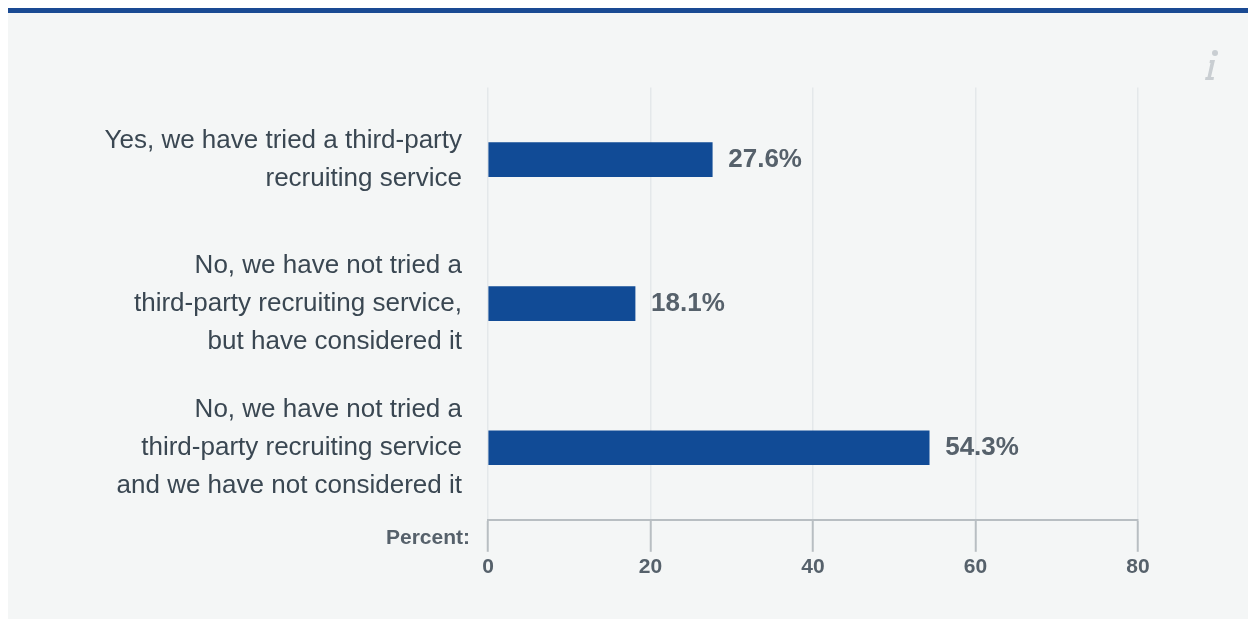  Describe the element at coordinates (975, 566) in the screenshot. I see `x-tick-label: 60` at that location.